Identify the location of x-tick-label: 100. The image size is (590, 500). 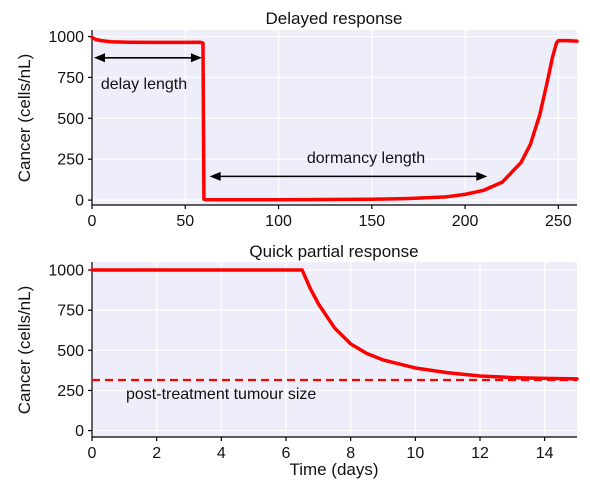
(278, 221).